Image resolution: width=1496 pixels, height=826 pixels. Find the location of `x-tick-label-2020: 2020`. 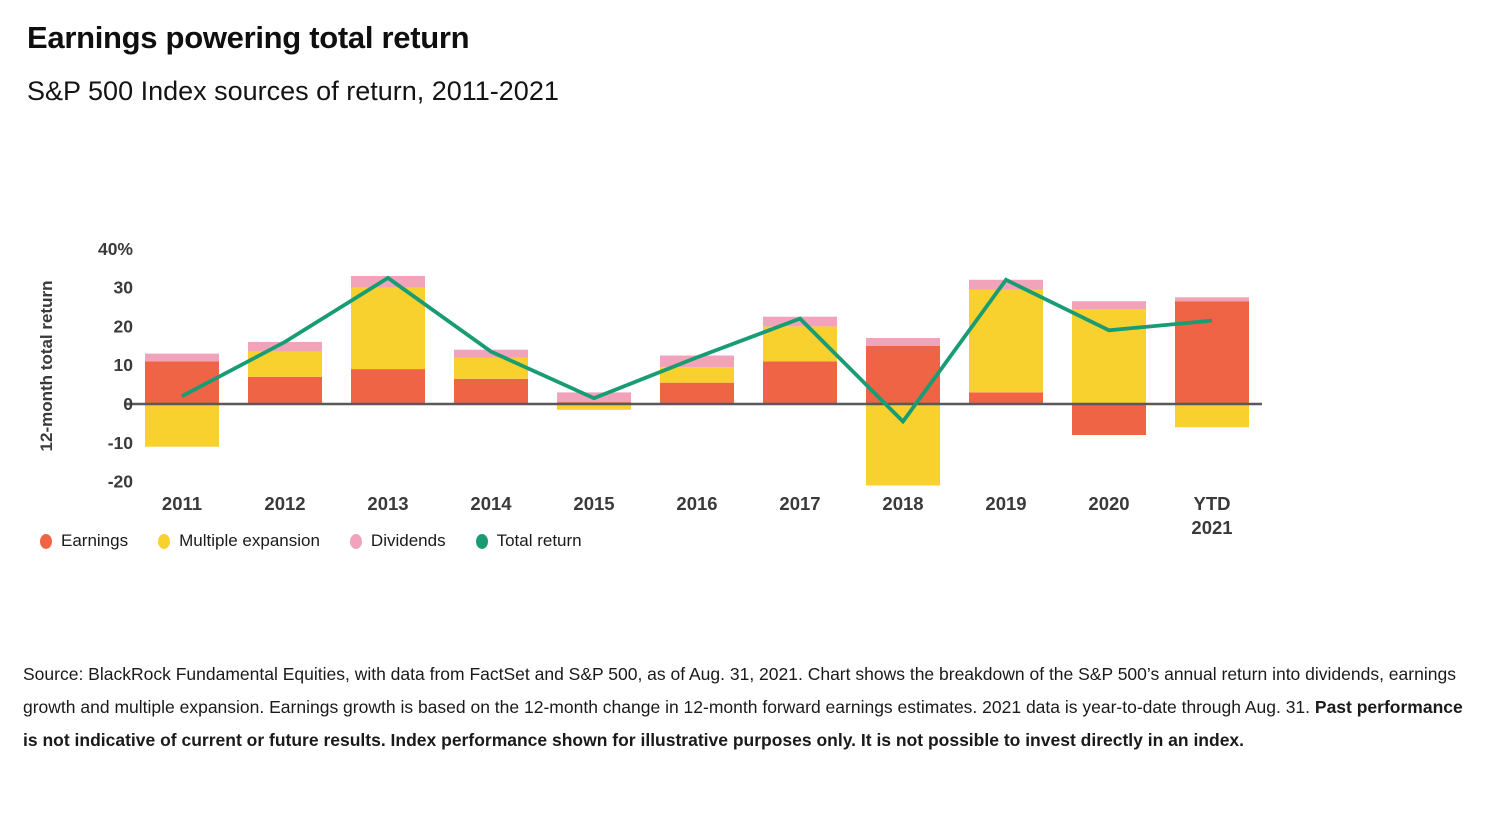

x-tick-label-2020: 2020 is located at coordinates (1108, 503).